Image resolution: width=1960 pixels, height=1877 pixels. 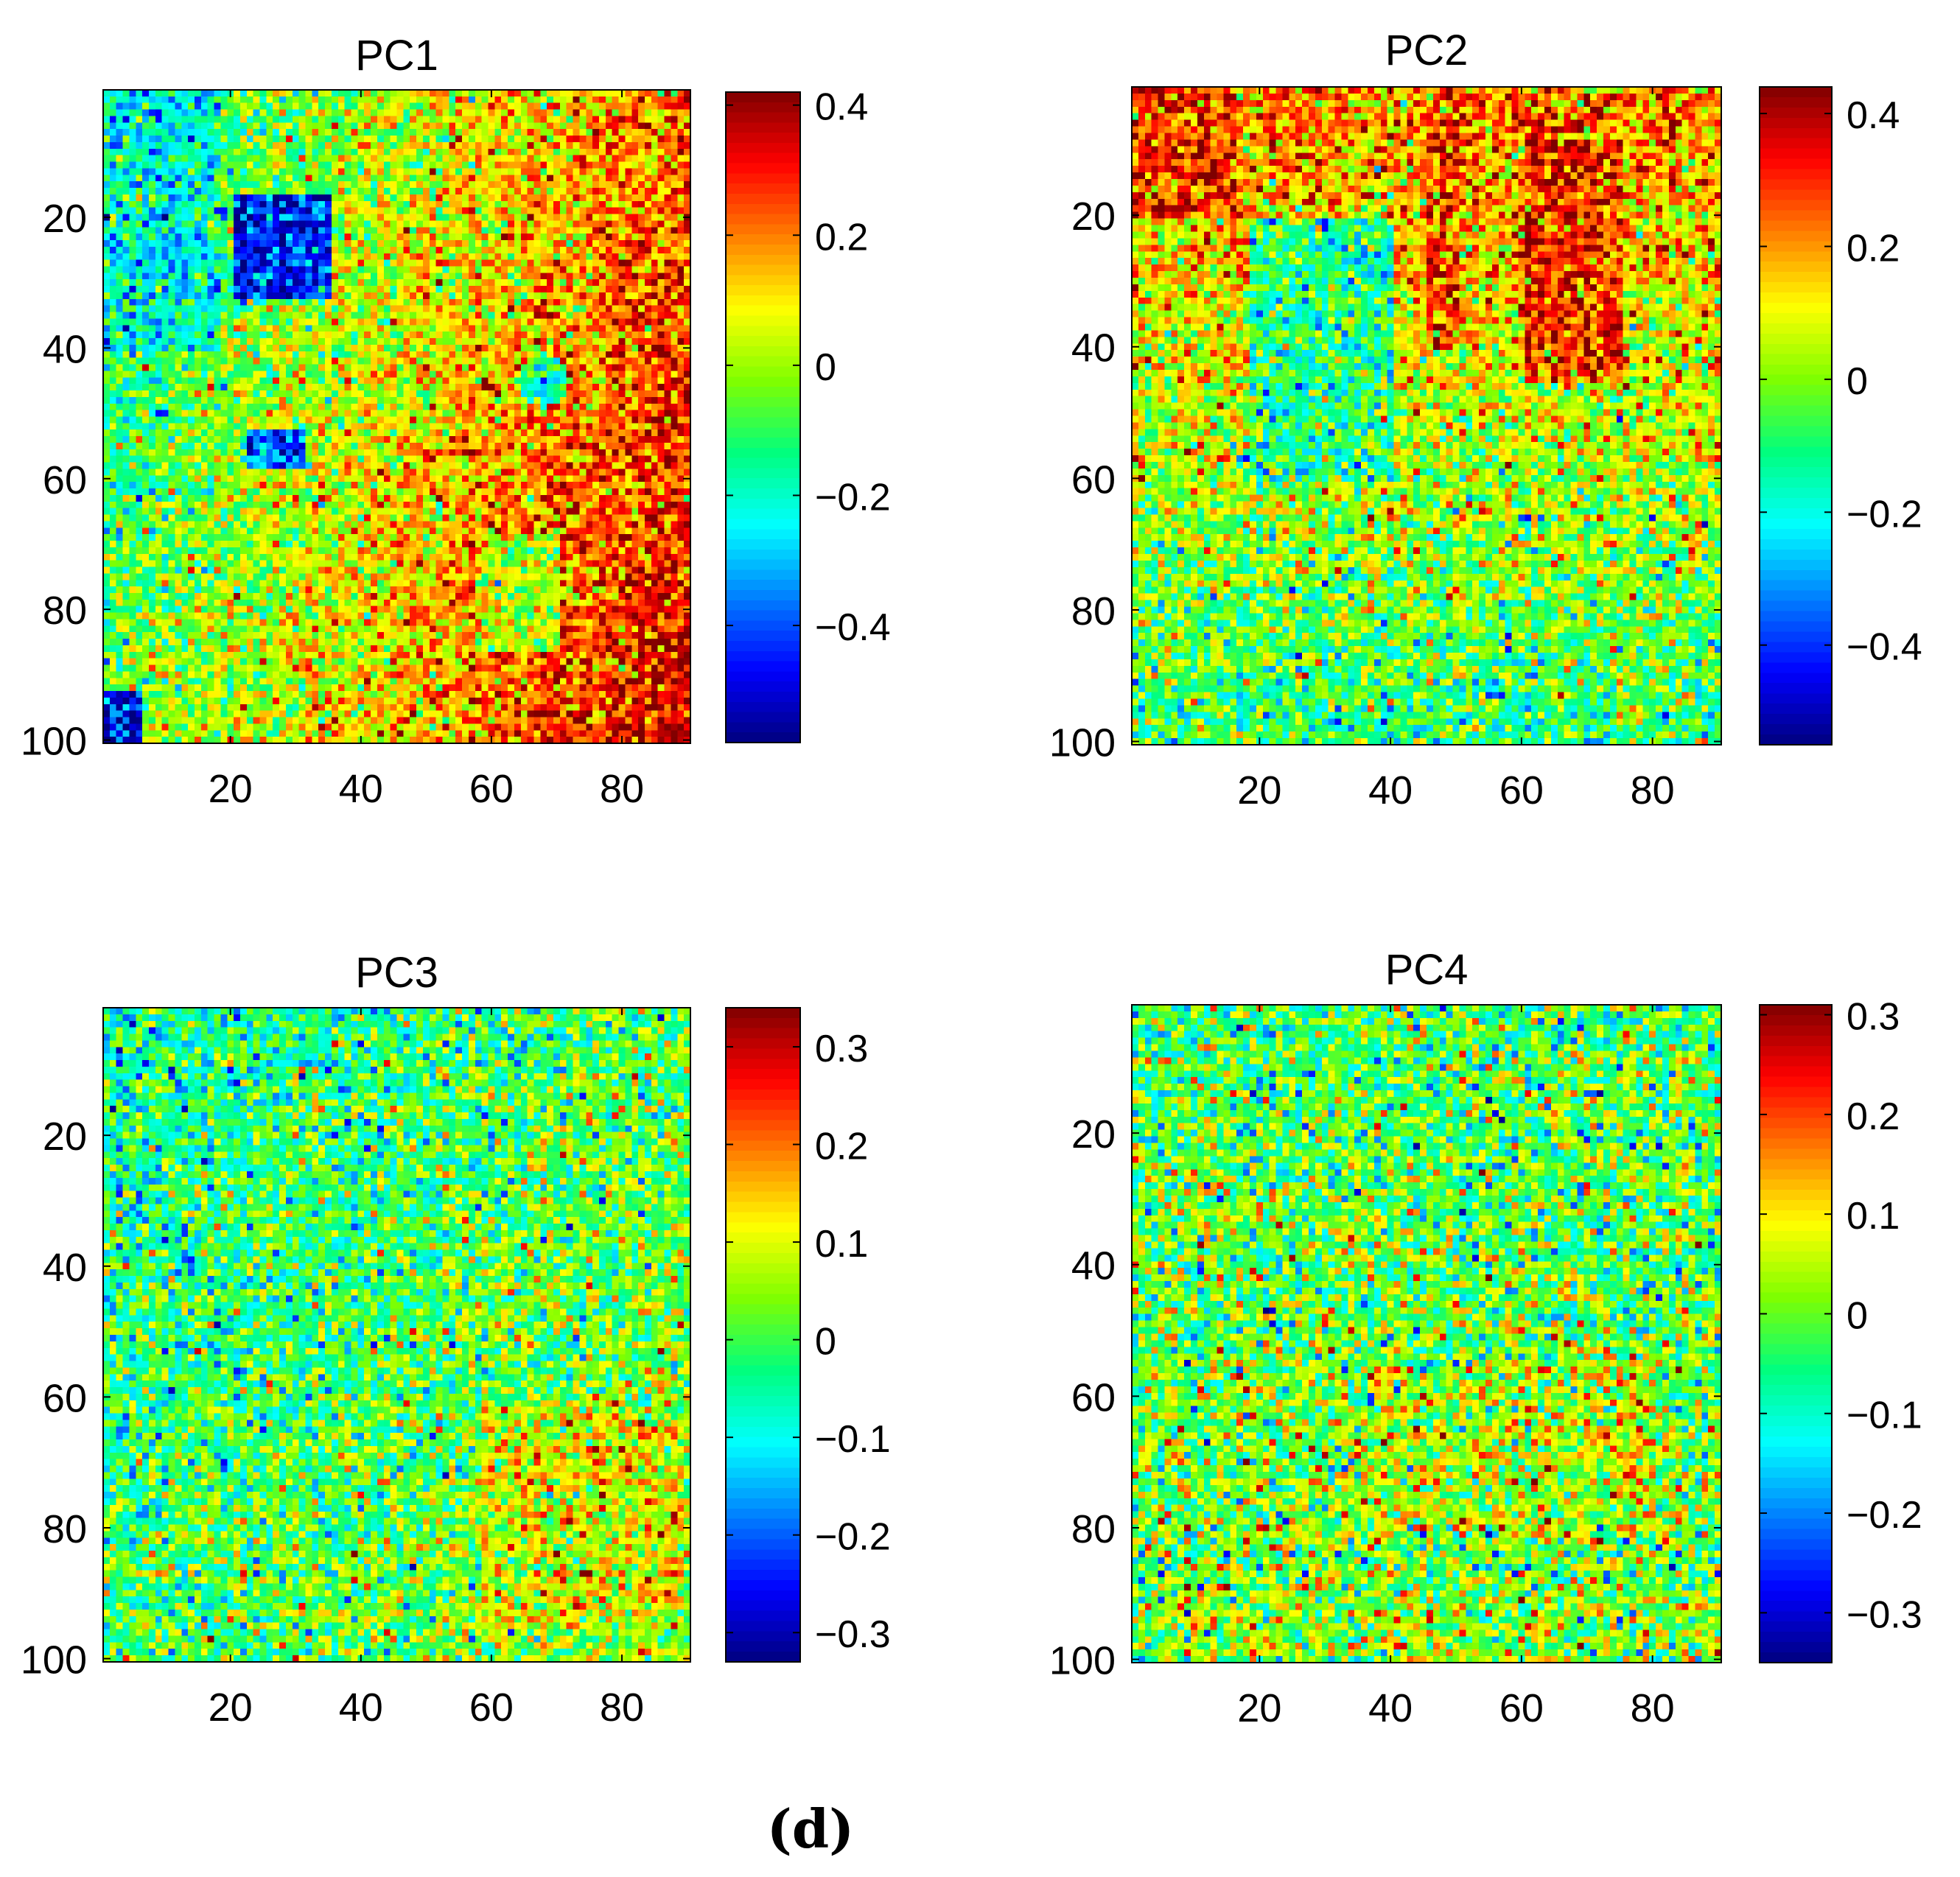 What do you see at coordinates (810, 1828) in the screenshot?
I see `figure-caption: (d)` at bounding box center [810, 1828].